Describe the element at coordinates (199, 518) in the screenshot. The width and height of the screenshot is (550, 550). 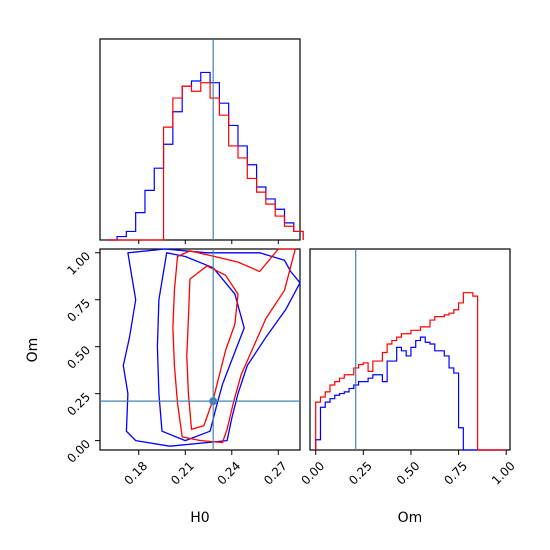
I see `h0-axis-label: H0` at that location.